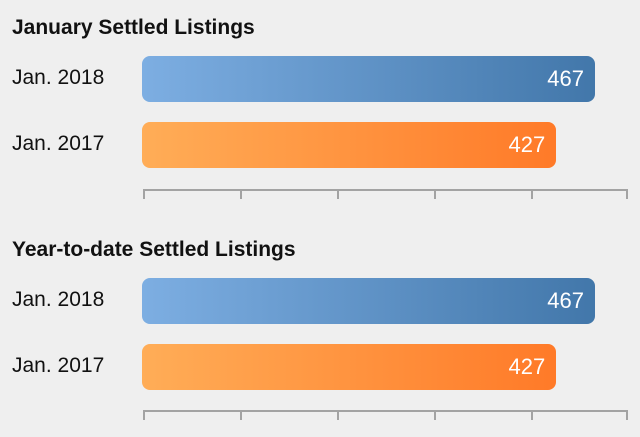  Describe the element at coordinates (154, 249) in the screenshot. I see `chart-title: Year-to-date Settled Listings` at that location.